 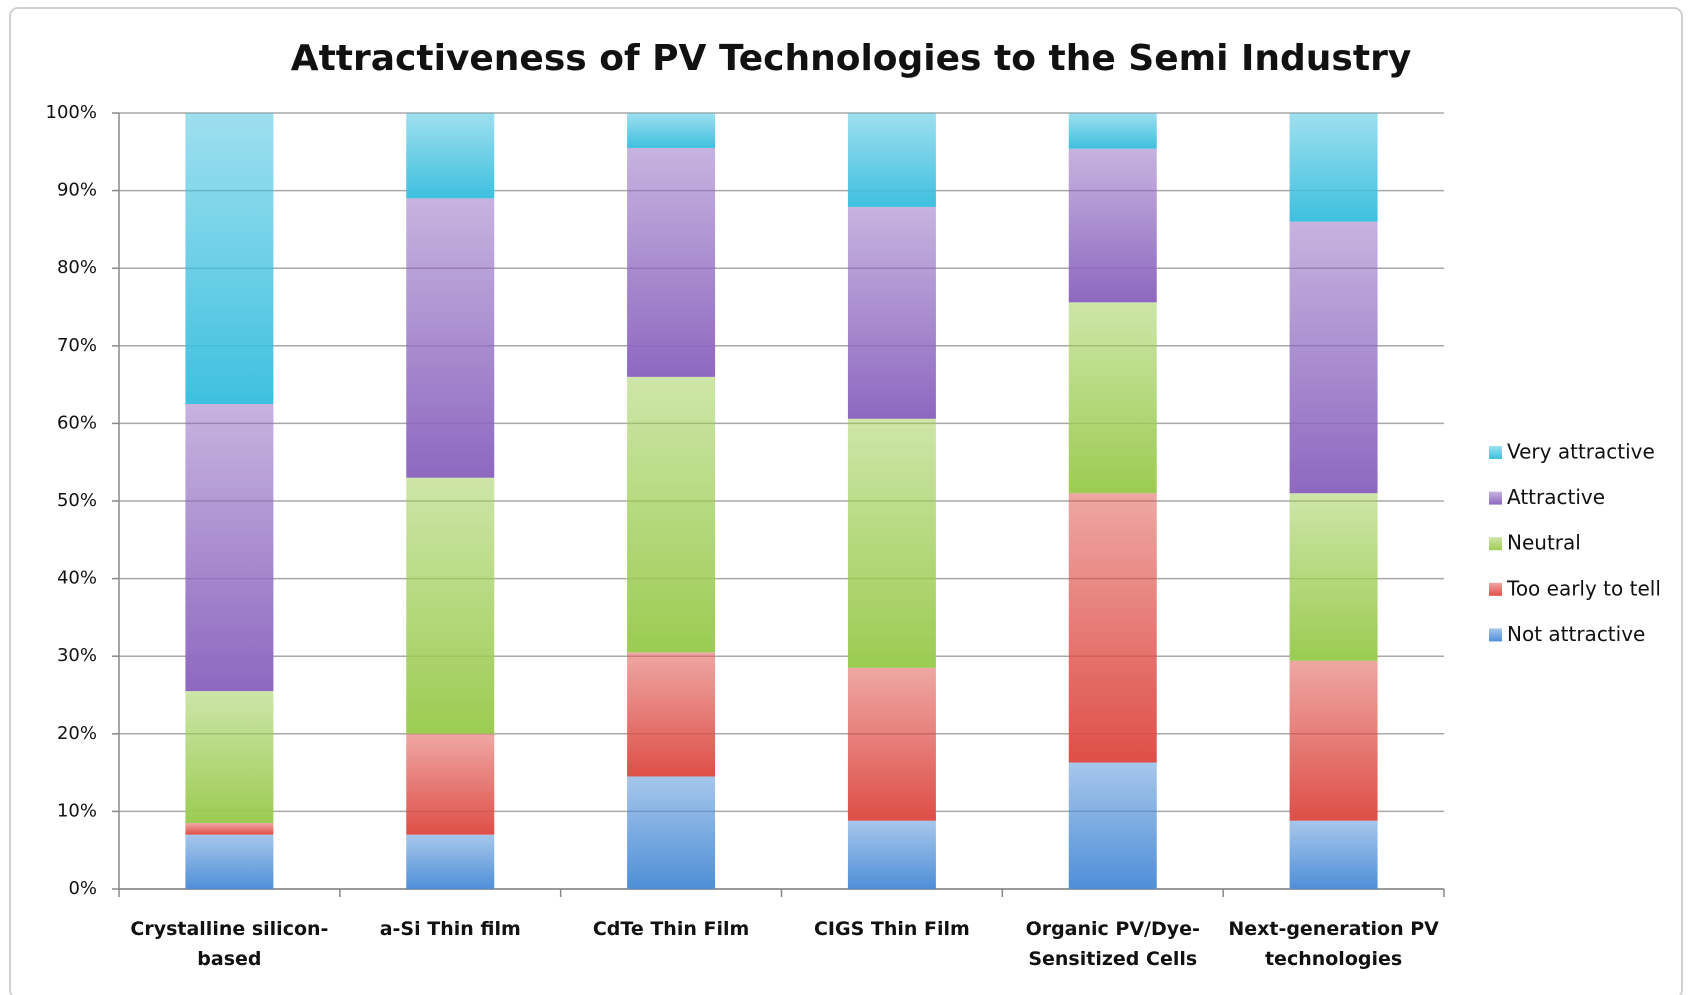 What do you see at coordinates (1581, 452) in the screenshot?
I see `legend-label: Very attractive` at bounding box center [1581, 452].